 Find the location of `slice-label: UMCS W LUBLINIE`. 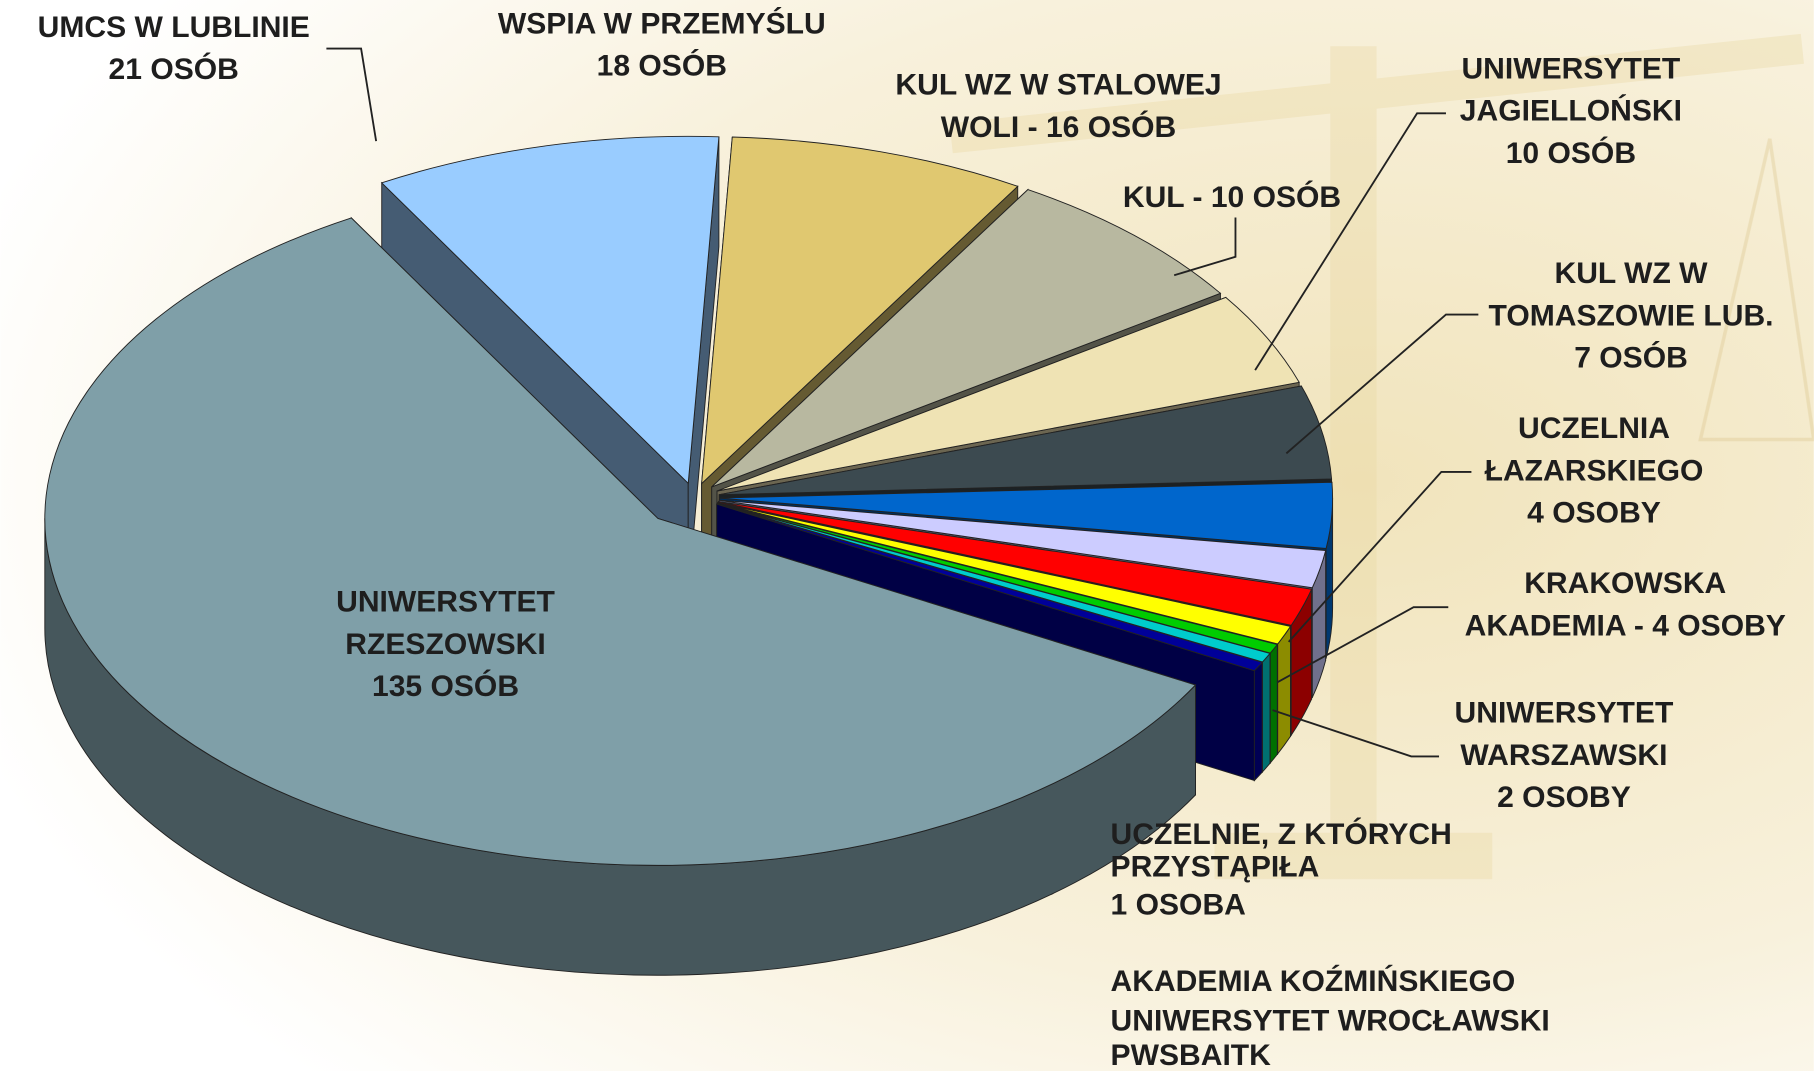

slice-label: UMCS W LUBLINIE is located at coordinates (174, 27).